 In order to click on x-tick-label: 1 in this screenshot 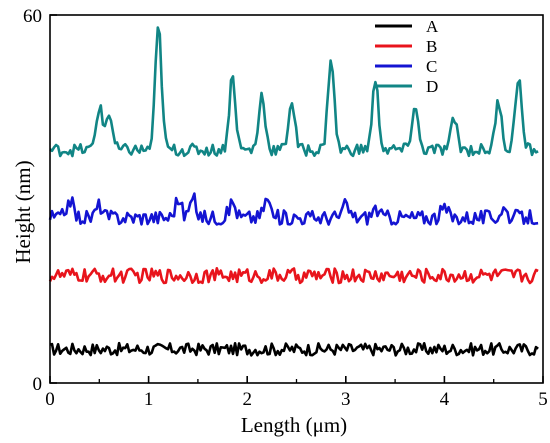, I will do `click(149, 399)`.